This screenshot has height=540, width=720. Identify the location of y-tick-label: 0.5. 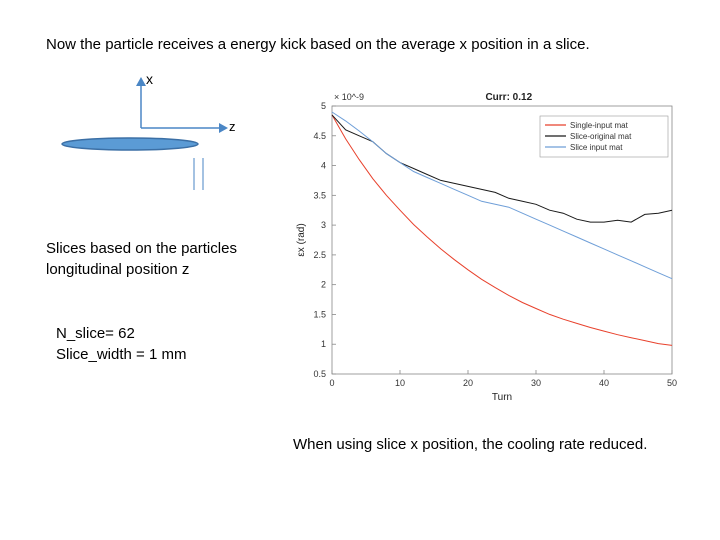
(319, 374).